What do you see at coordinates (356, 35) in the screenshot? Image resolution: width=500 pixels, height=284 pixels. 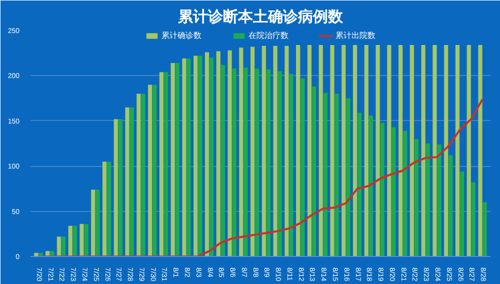 I see `legend-label: 累计出院数` at bounding box center [356, 35].